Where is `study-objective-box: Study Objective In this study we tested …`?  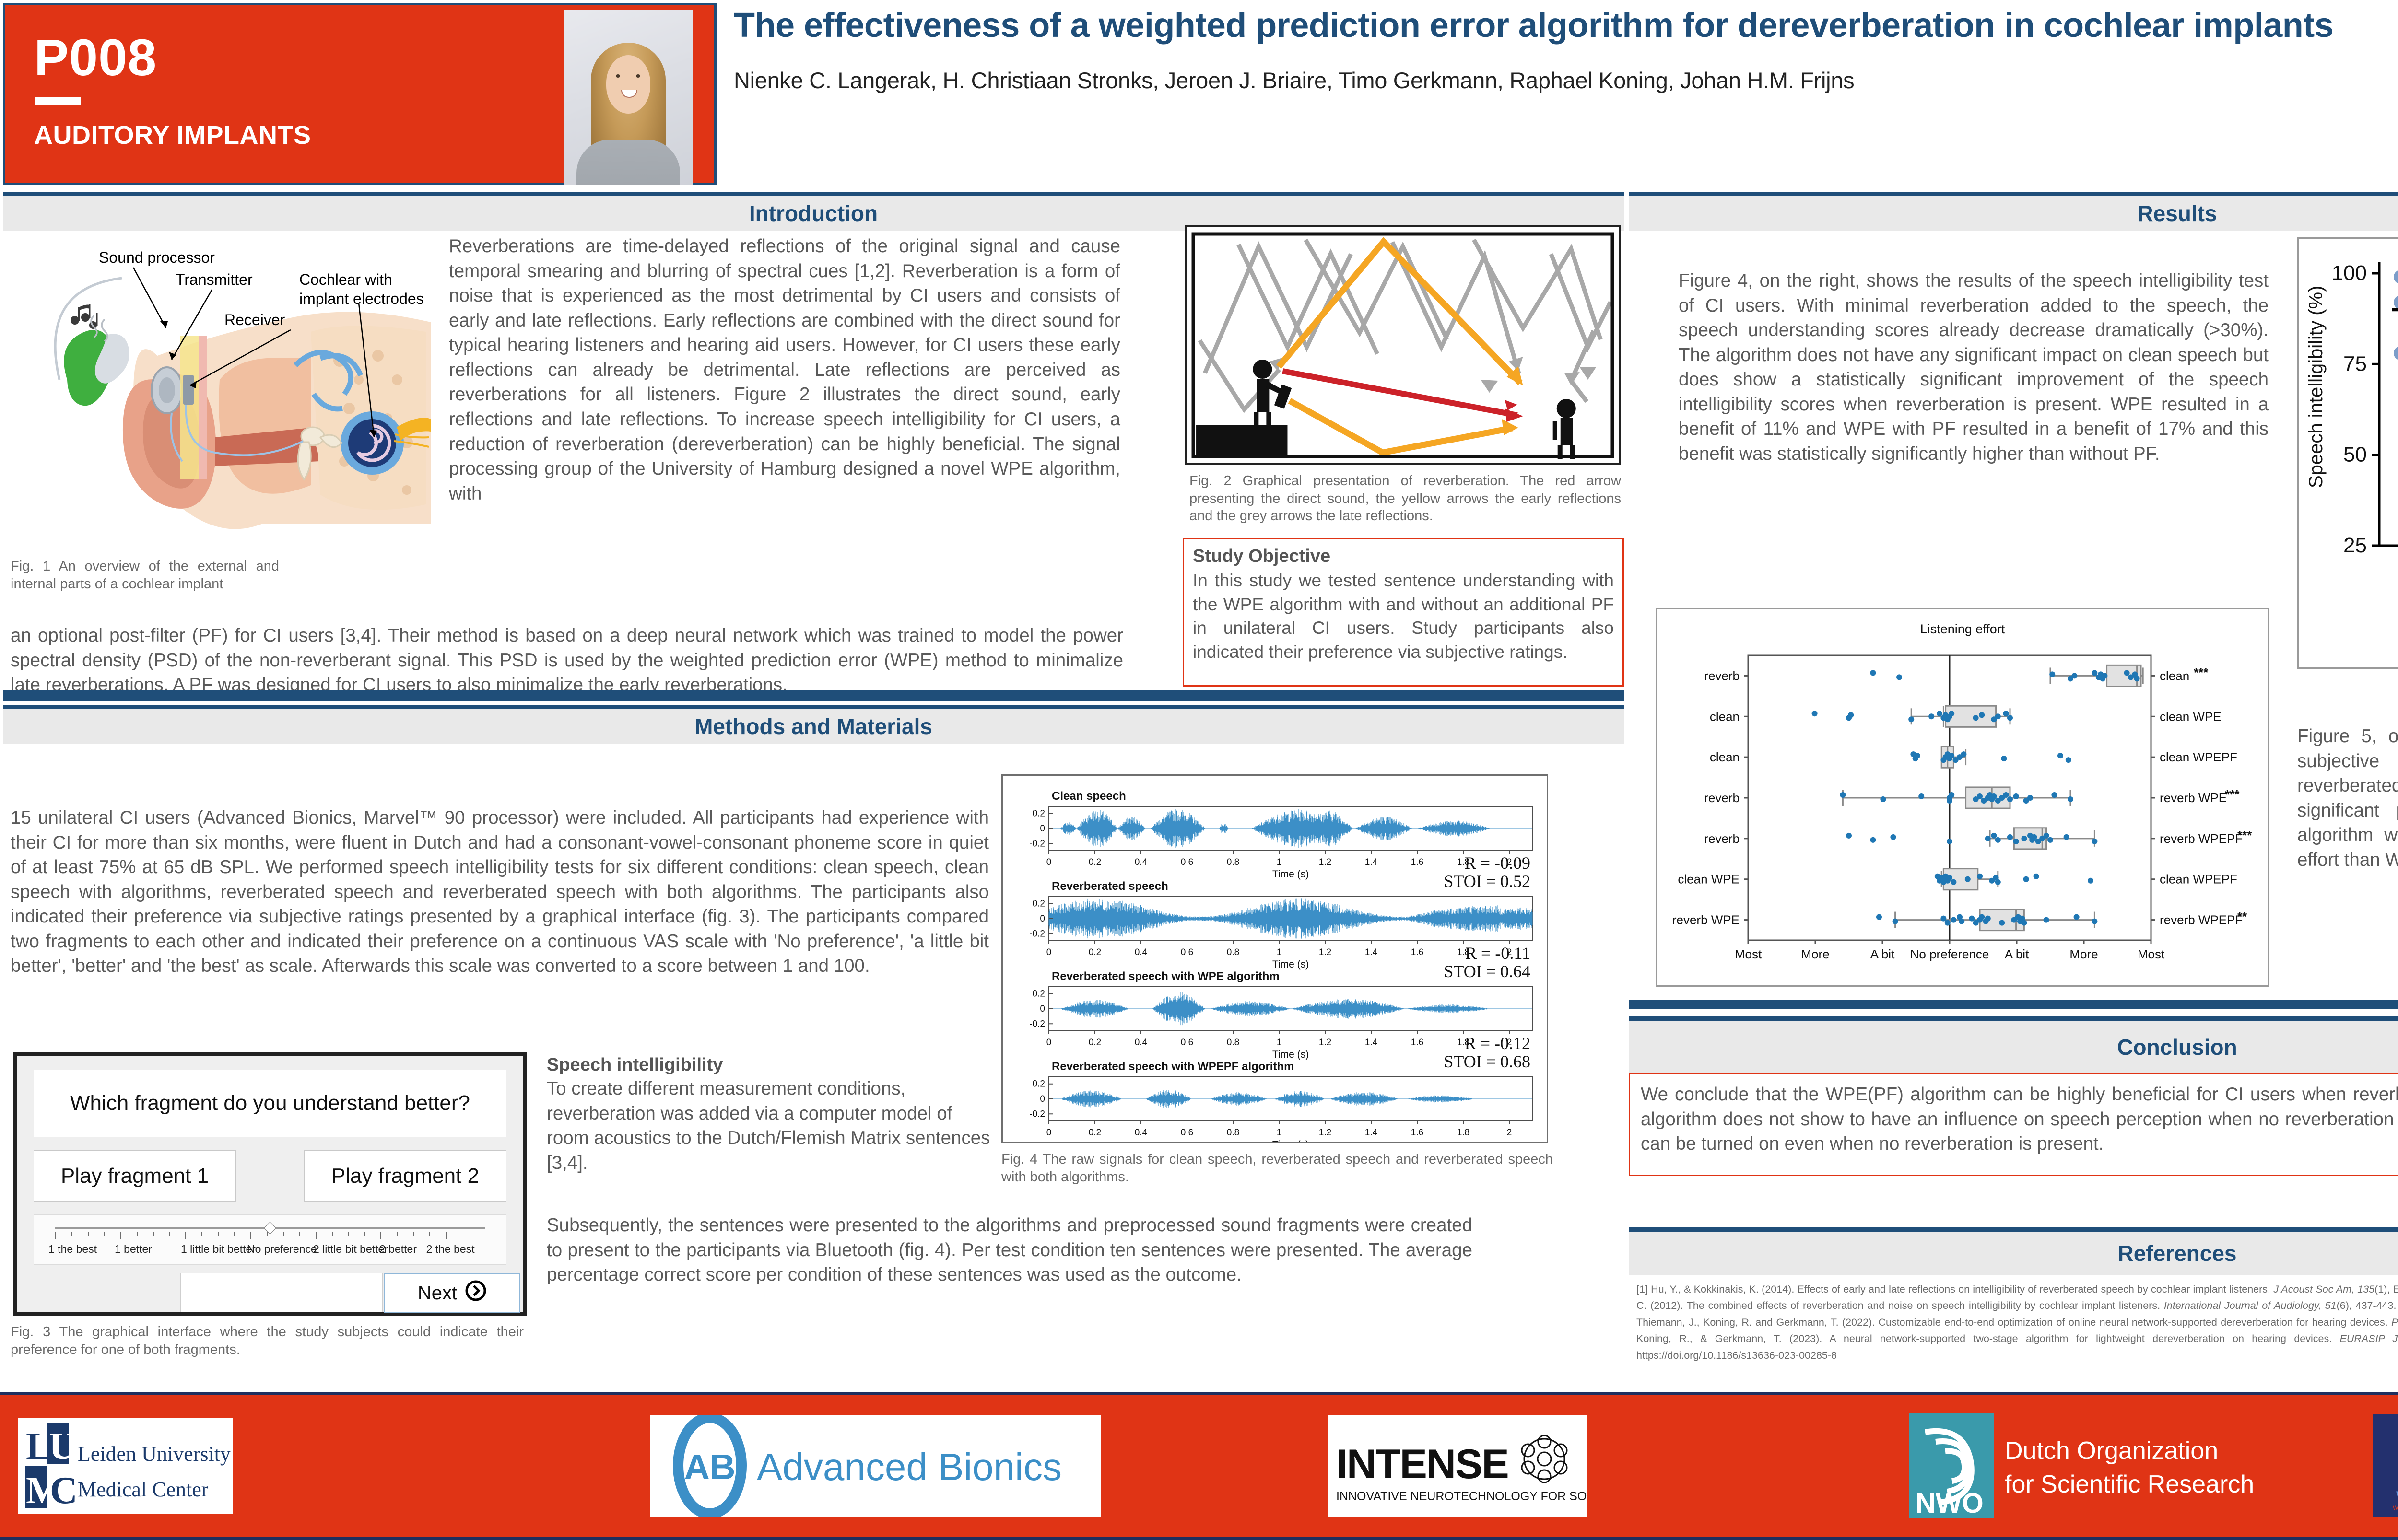 study-objective-box: Study Objective In this study we tested … is located at coordinates (1403, 612).